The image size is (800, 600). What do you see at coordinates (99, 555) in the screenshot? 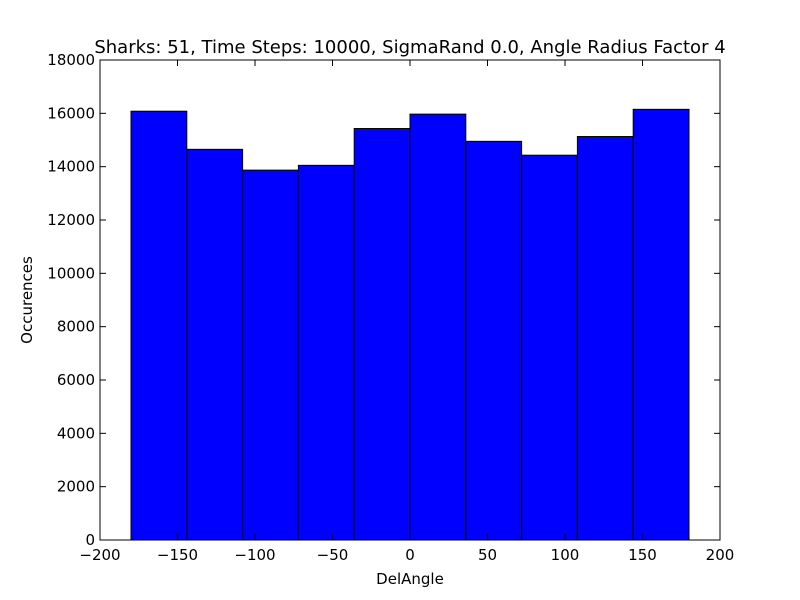
I see `x-tick-label: −200` at bounding box center [99, 555].